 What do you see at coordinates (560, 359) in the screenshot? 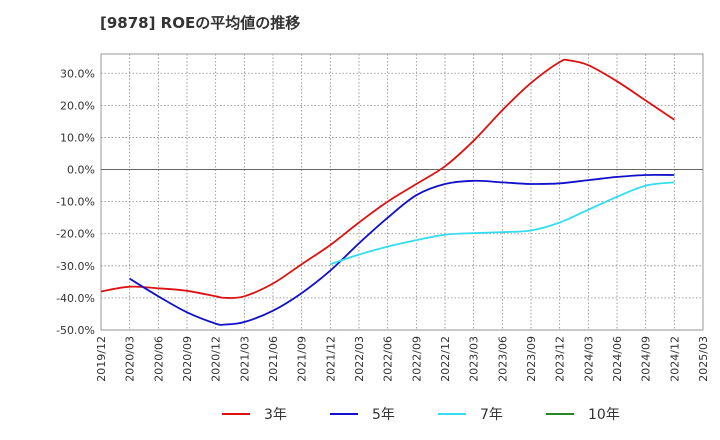
I see `x-tick-label: 2023/12` at bounding box center [560, 359].